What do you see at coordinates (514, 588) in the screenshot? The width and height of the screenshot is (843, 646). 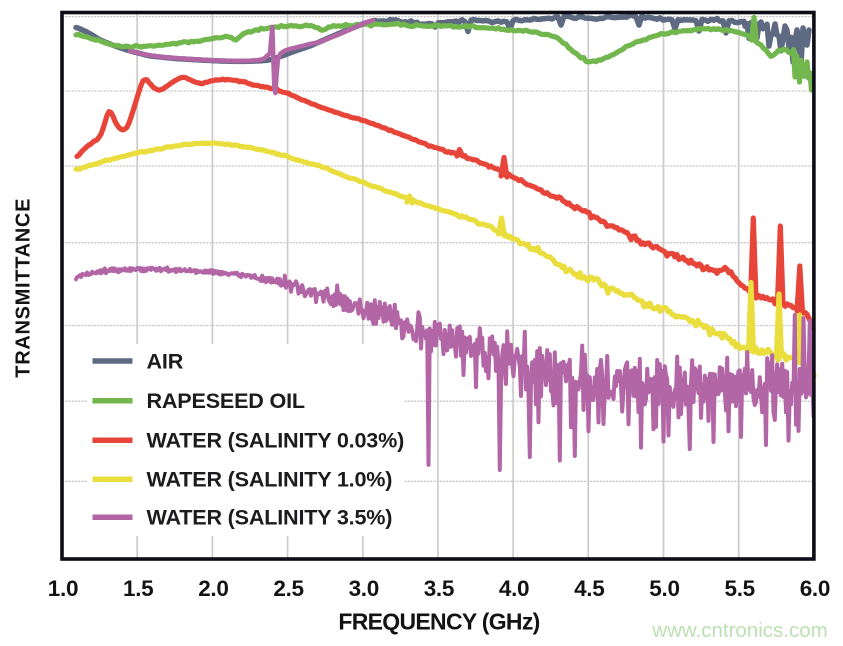 I see `svg-text: 4.0` at bounding box center [514, 588].